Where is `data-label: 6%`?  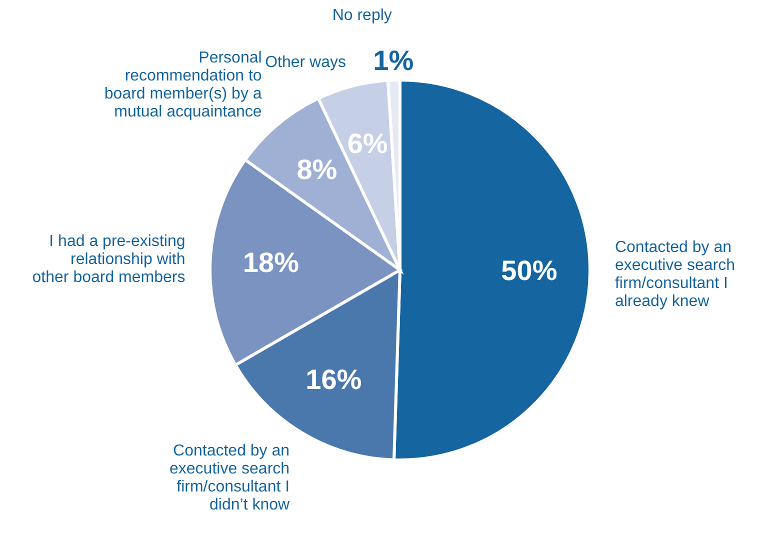
data-label: 6% is located at coordinates (367, 143).